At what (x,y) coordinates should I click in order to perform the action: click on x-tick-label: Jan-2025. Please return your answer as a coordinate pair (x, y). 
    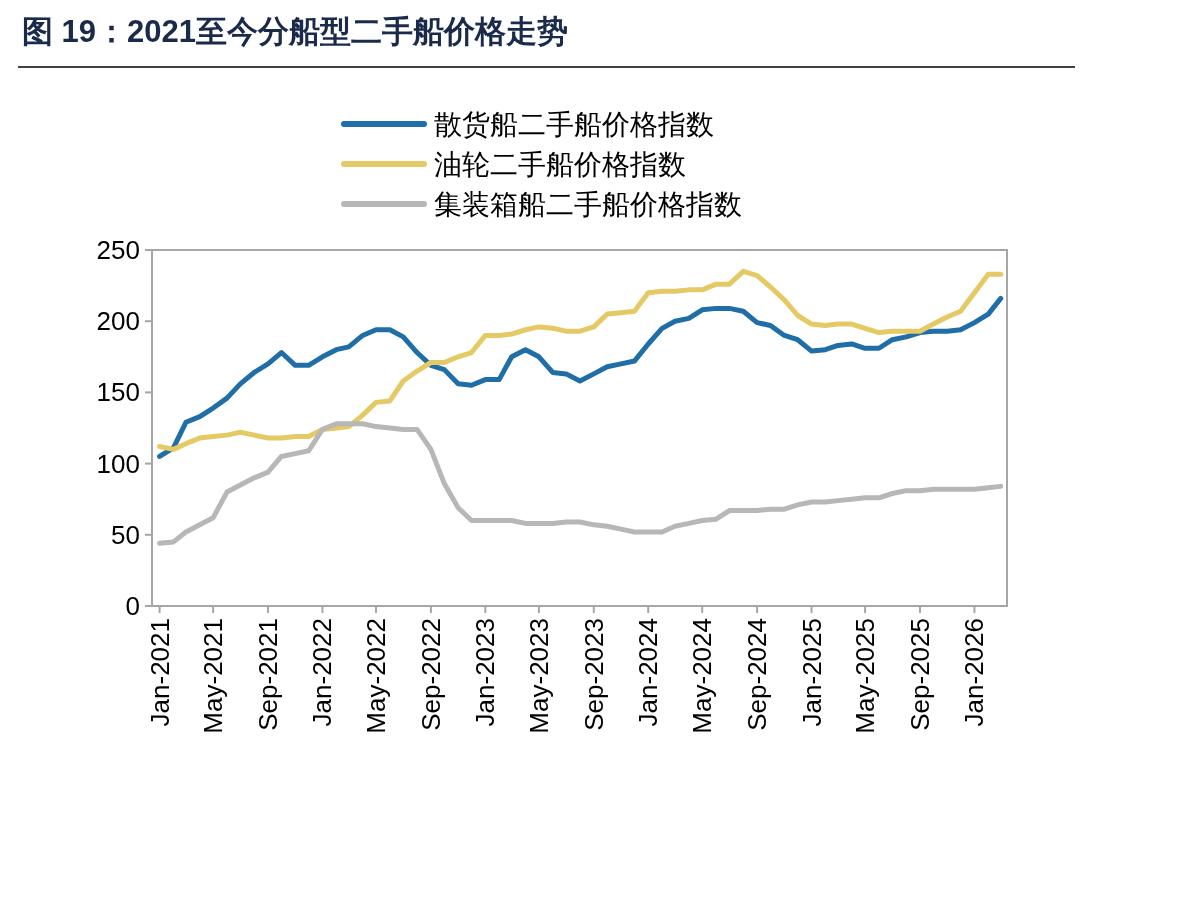
    Looking at the image, I should click on (811, 672).